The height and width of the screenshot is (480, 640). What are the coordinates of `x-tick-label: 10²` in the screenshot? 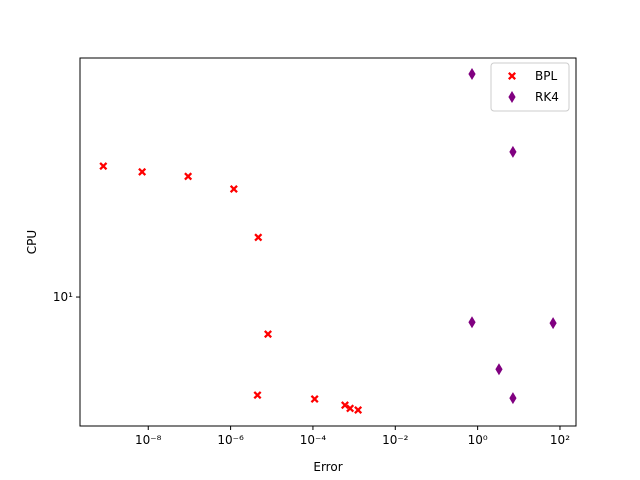 It's located at (560, 440).